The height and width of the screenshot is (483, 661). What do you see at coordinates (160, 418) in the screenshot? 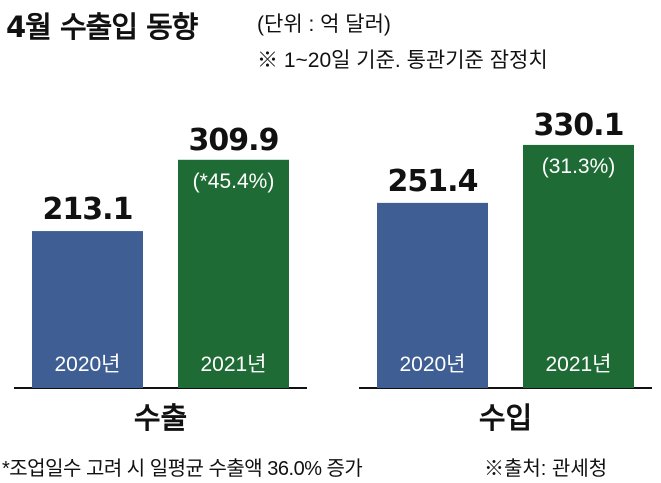
I see `group-label: 수출` at bounding box center [160, 418].